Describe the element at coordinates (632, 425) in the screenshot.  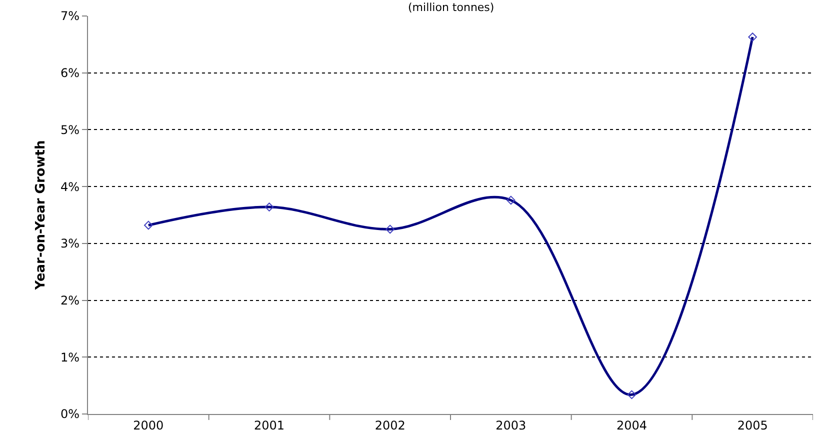
I see `x-tick-label: 2004` at that location.